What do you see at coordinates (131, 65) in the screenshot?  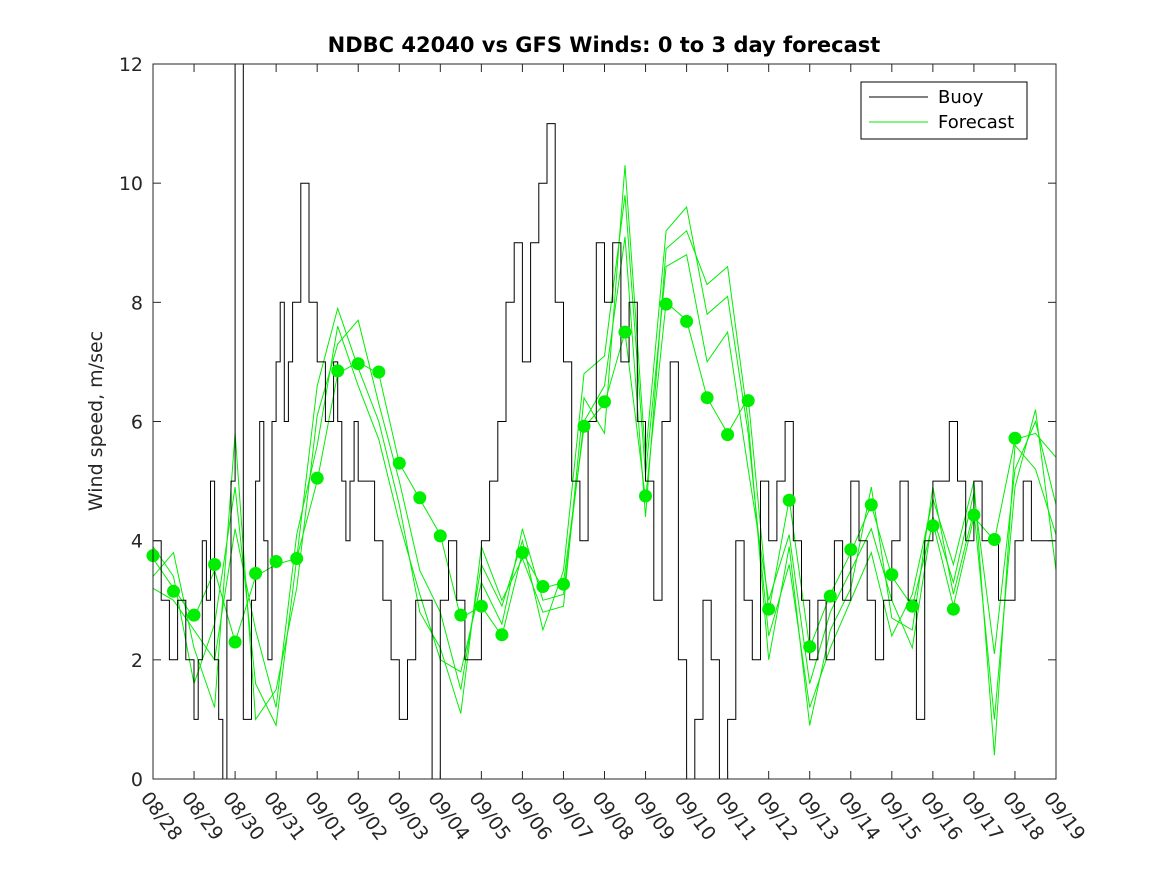 I see `y-tick-label-12: 12` at bounding box center [131, 65].